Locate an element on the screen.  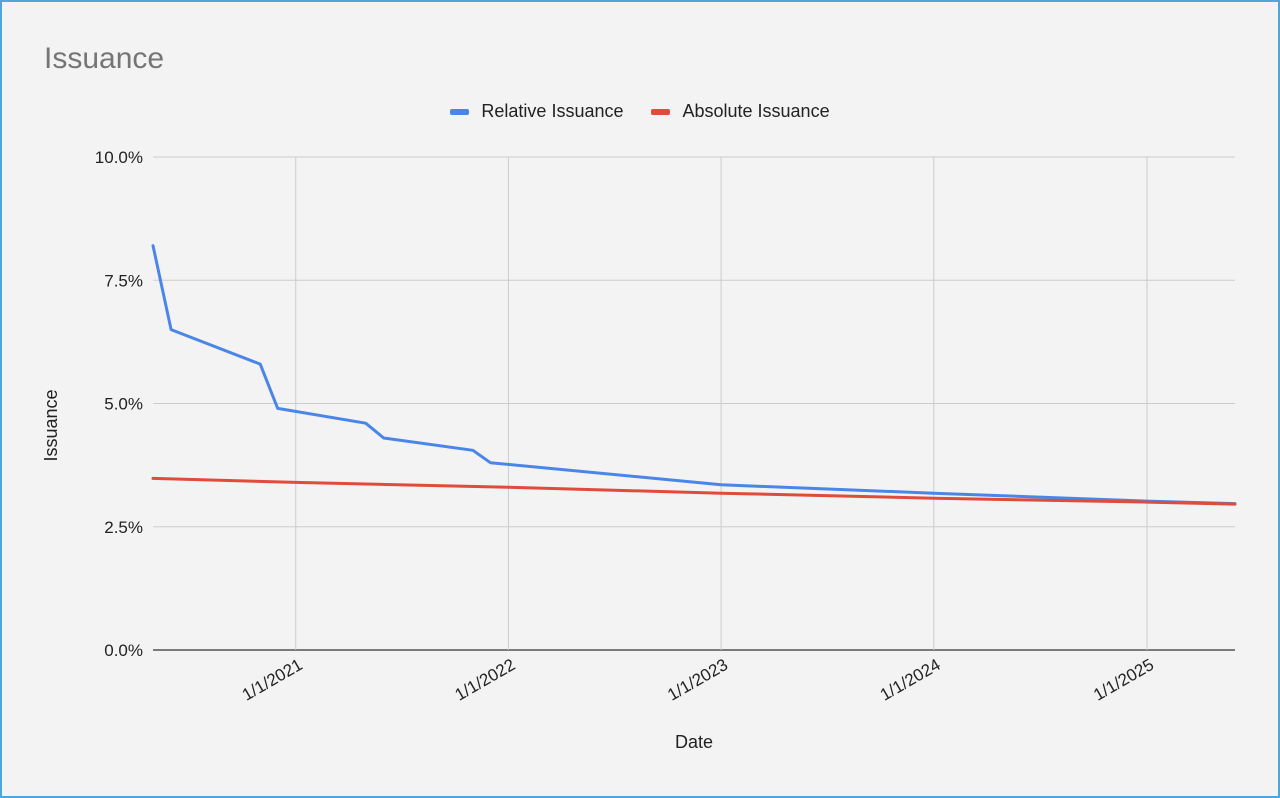
legend-label-absolute: Absolute Issuance is located at coordinates (756, 111).